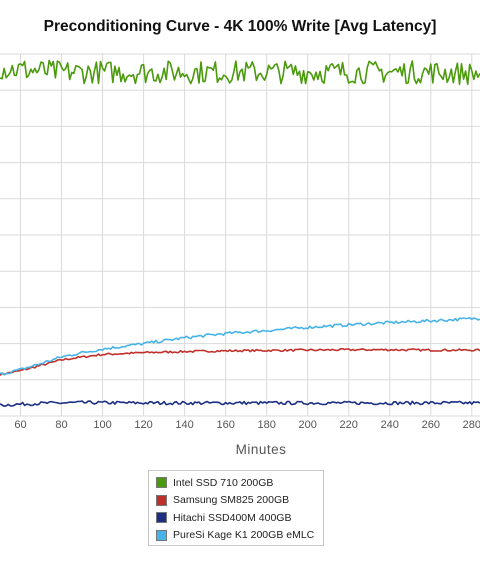 The image size is (480, 567). What do you see at coordinates (61, 425) in the screenshot?
I see `x-tick-label: 80` at bounding box center [61, 425].